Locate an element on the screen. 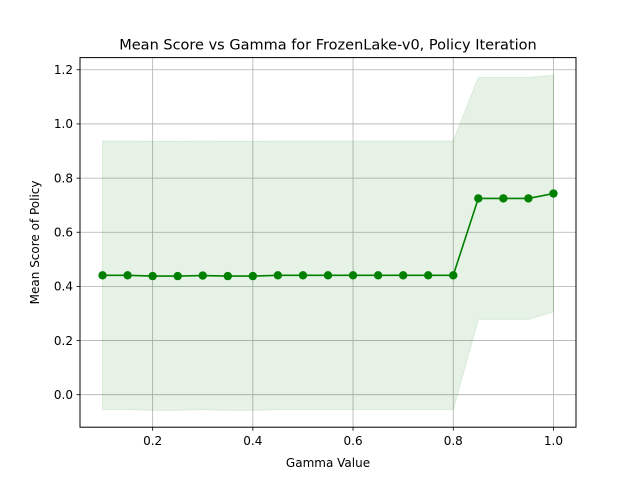 The height and width of the screenshot is (480, 640). y-tick-label: 1.0 is located at coordinates (63, 124).